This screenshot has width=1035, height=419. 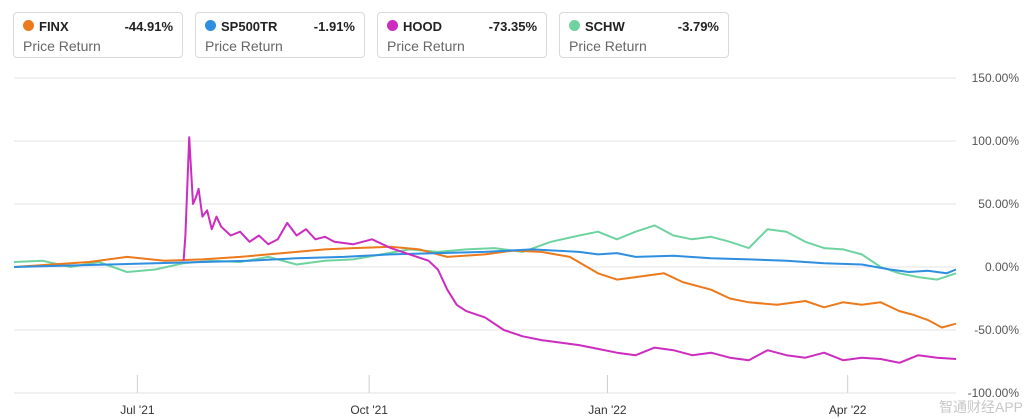 I want to click on legend-card-sp500tr: SP500TR -1.91% Price Return, so click(x=280, y=35).